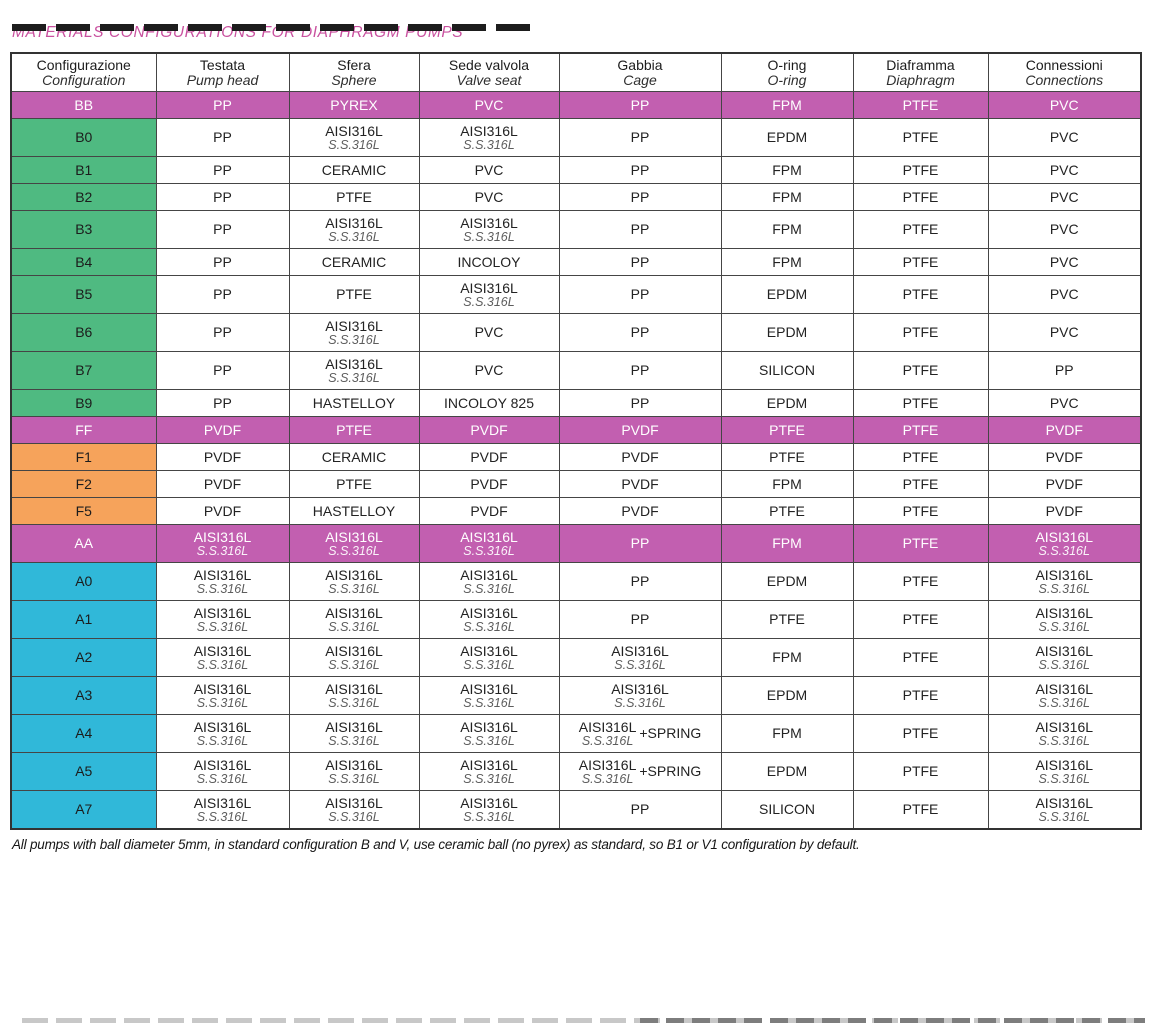 The width and height of the screenshot is (1150, 1024). What do you see at coordinates (354, 79) in the screenshot?
I see `header-label-en: Sphere` at bounding box center [354, 79].